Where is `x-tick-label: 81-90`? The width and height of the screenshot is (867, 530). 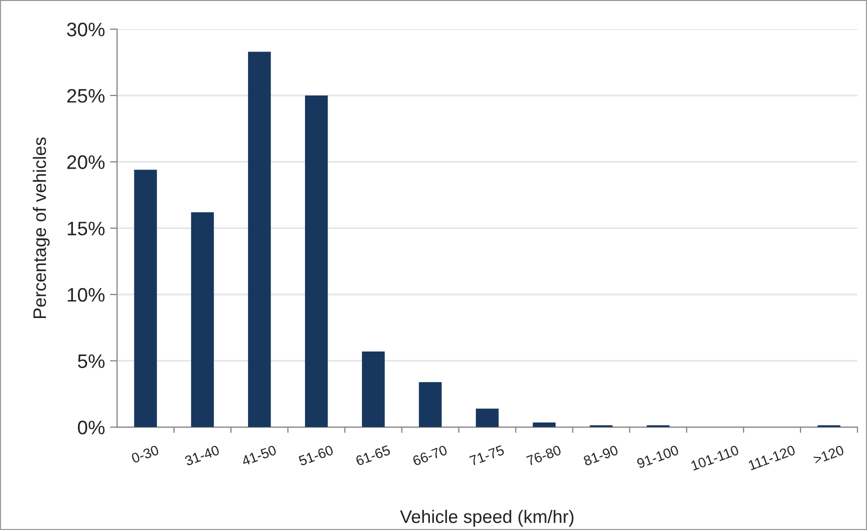
x-tick-label: 81-90 is located at coordinates (600, 455).